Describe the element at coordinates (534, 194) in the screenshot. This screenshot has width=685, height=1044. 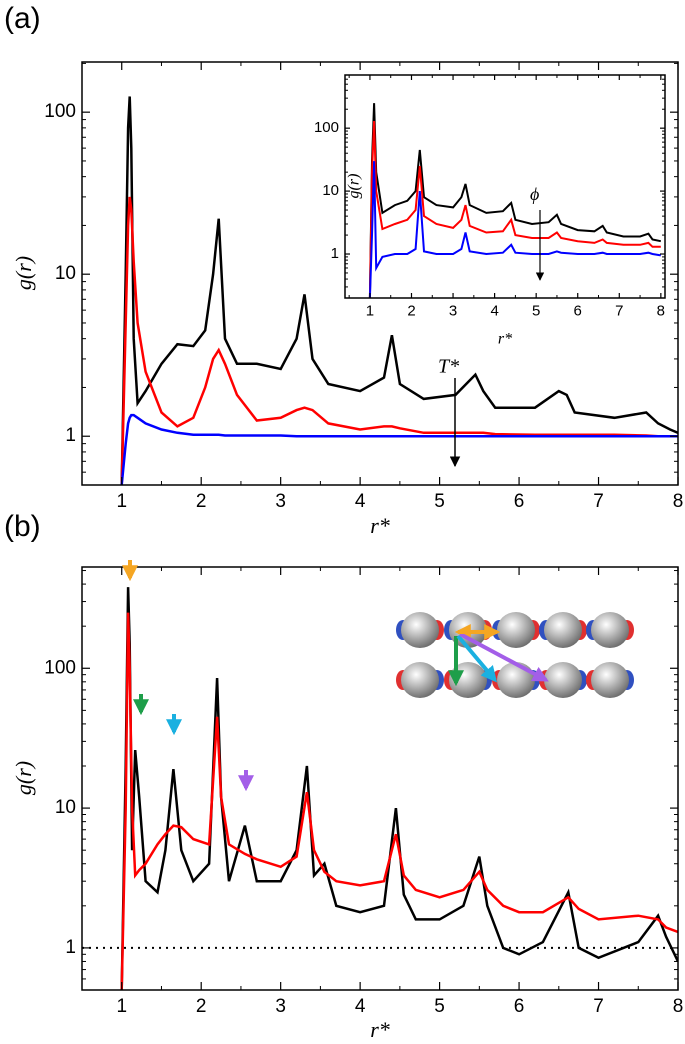
I see `annotation: ϕ` at that location.